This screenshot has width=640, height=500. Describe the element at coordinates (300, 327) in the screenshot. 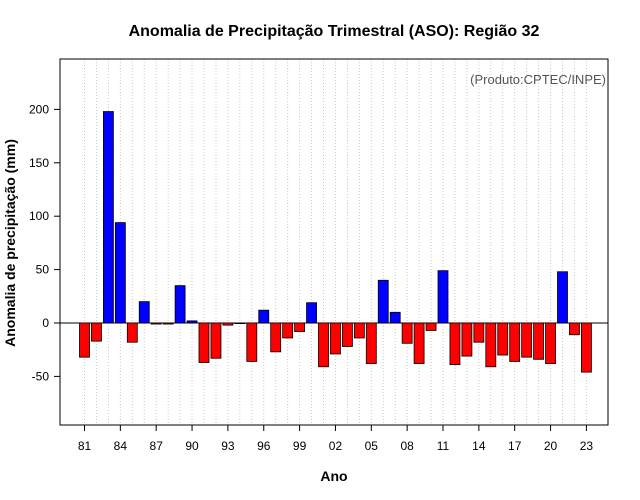

I see `bar-1999` at that location.